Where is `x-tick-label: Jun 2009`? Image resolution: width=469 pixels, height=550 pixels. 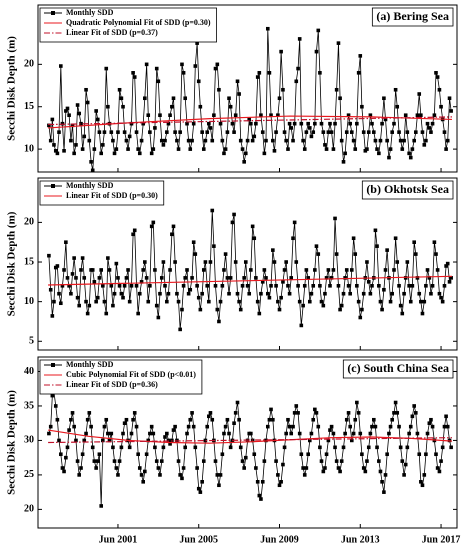
x-tick-label: Jun 2009 is located at coordinates (279, 539).